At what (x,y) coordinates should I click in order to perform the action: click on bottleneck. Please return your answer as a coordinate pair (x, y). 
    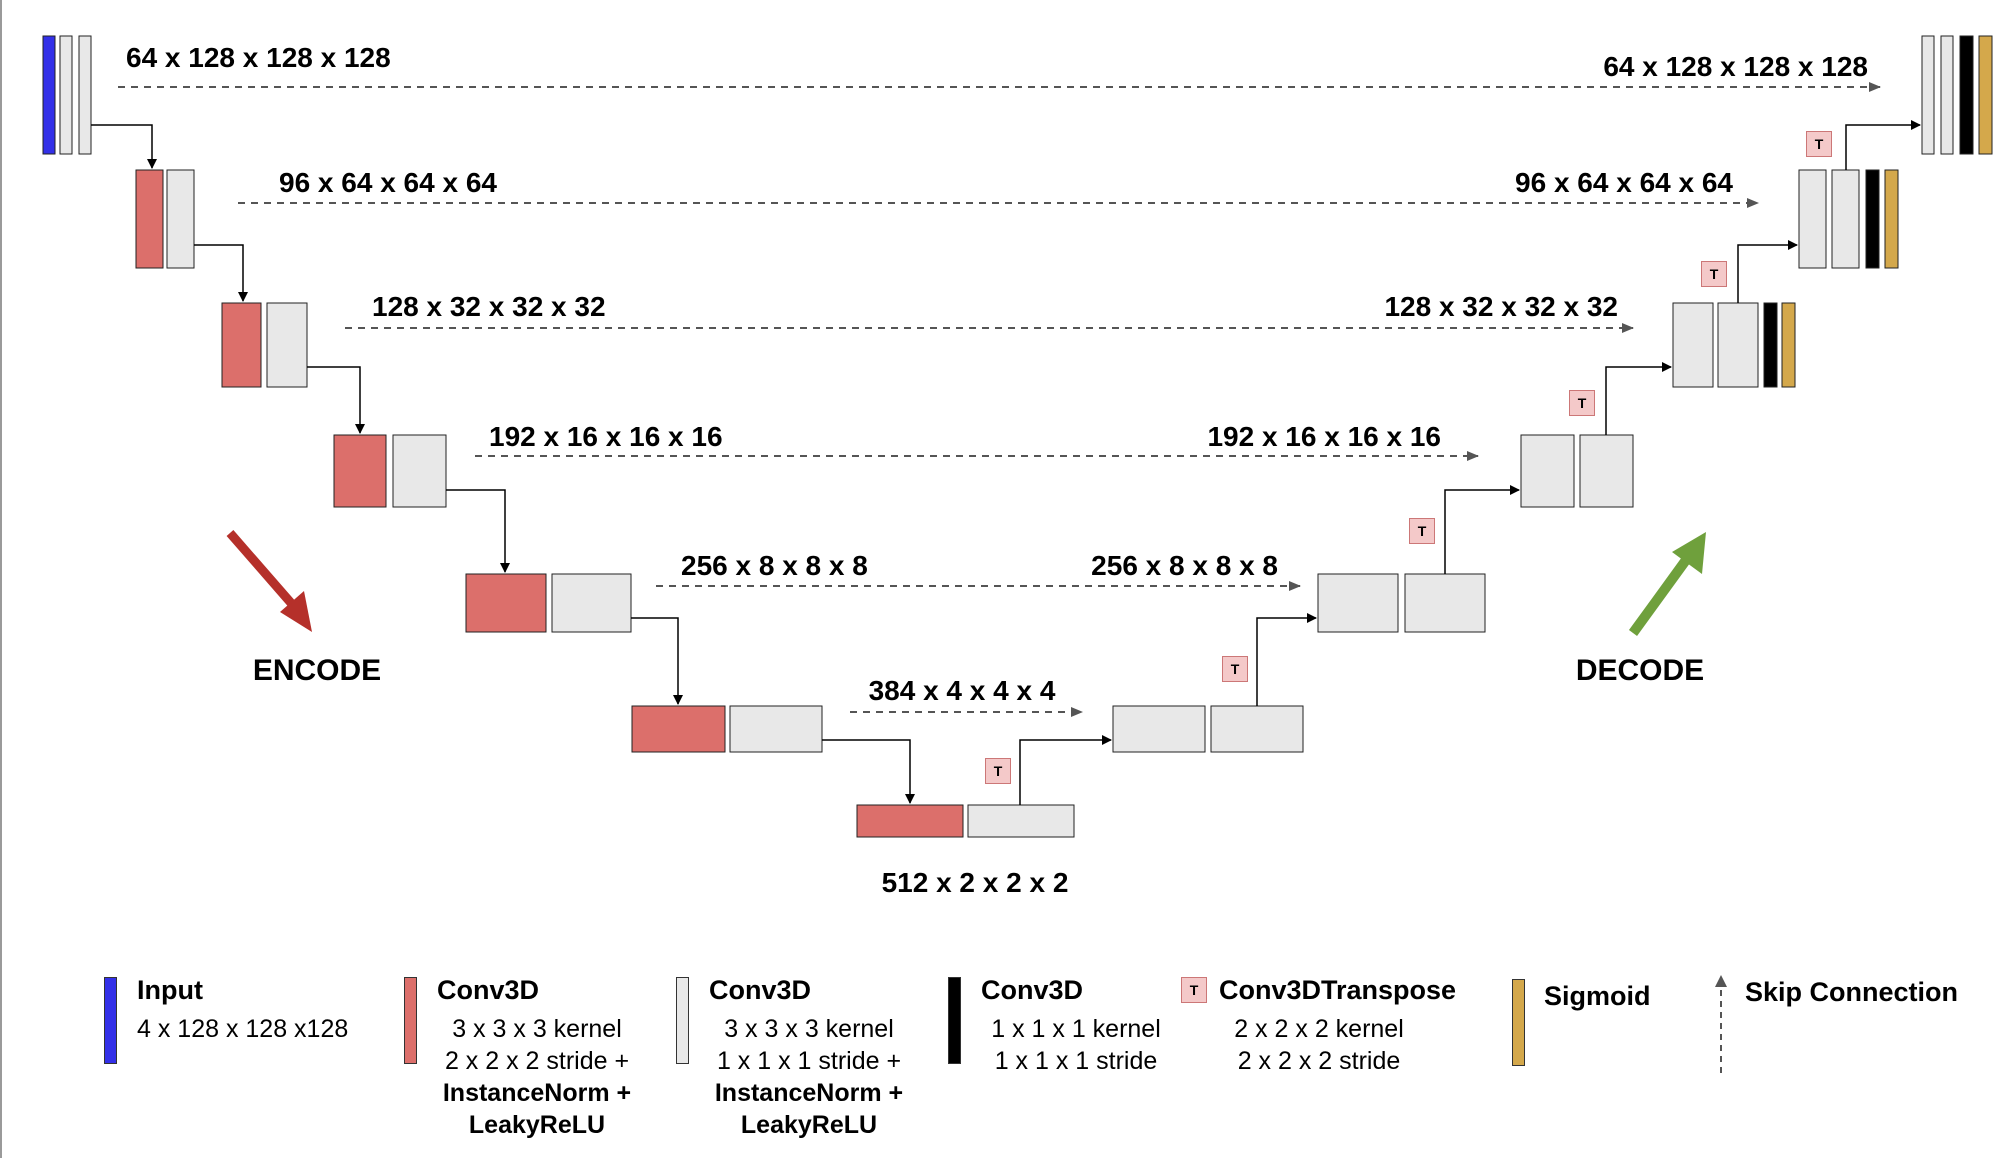
    Looking at the image, I should click on (965, 821).